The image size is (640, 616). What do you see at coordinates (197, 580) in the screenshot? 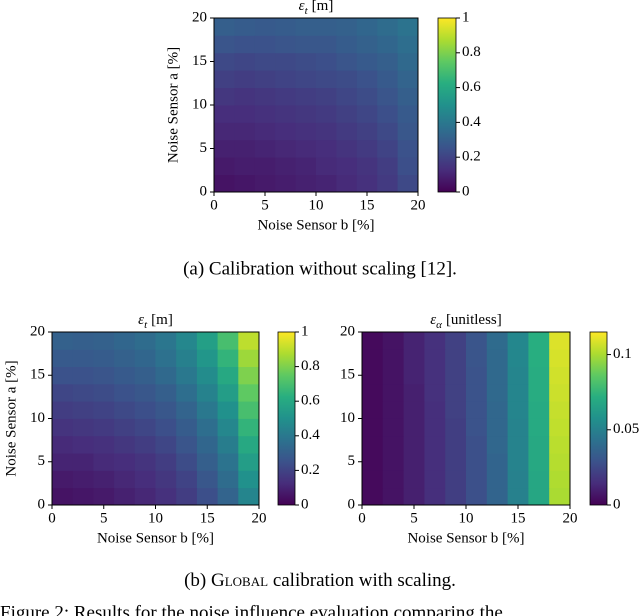
I see `caption-b-prefix: (b)` at bounding box center [197, 580].